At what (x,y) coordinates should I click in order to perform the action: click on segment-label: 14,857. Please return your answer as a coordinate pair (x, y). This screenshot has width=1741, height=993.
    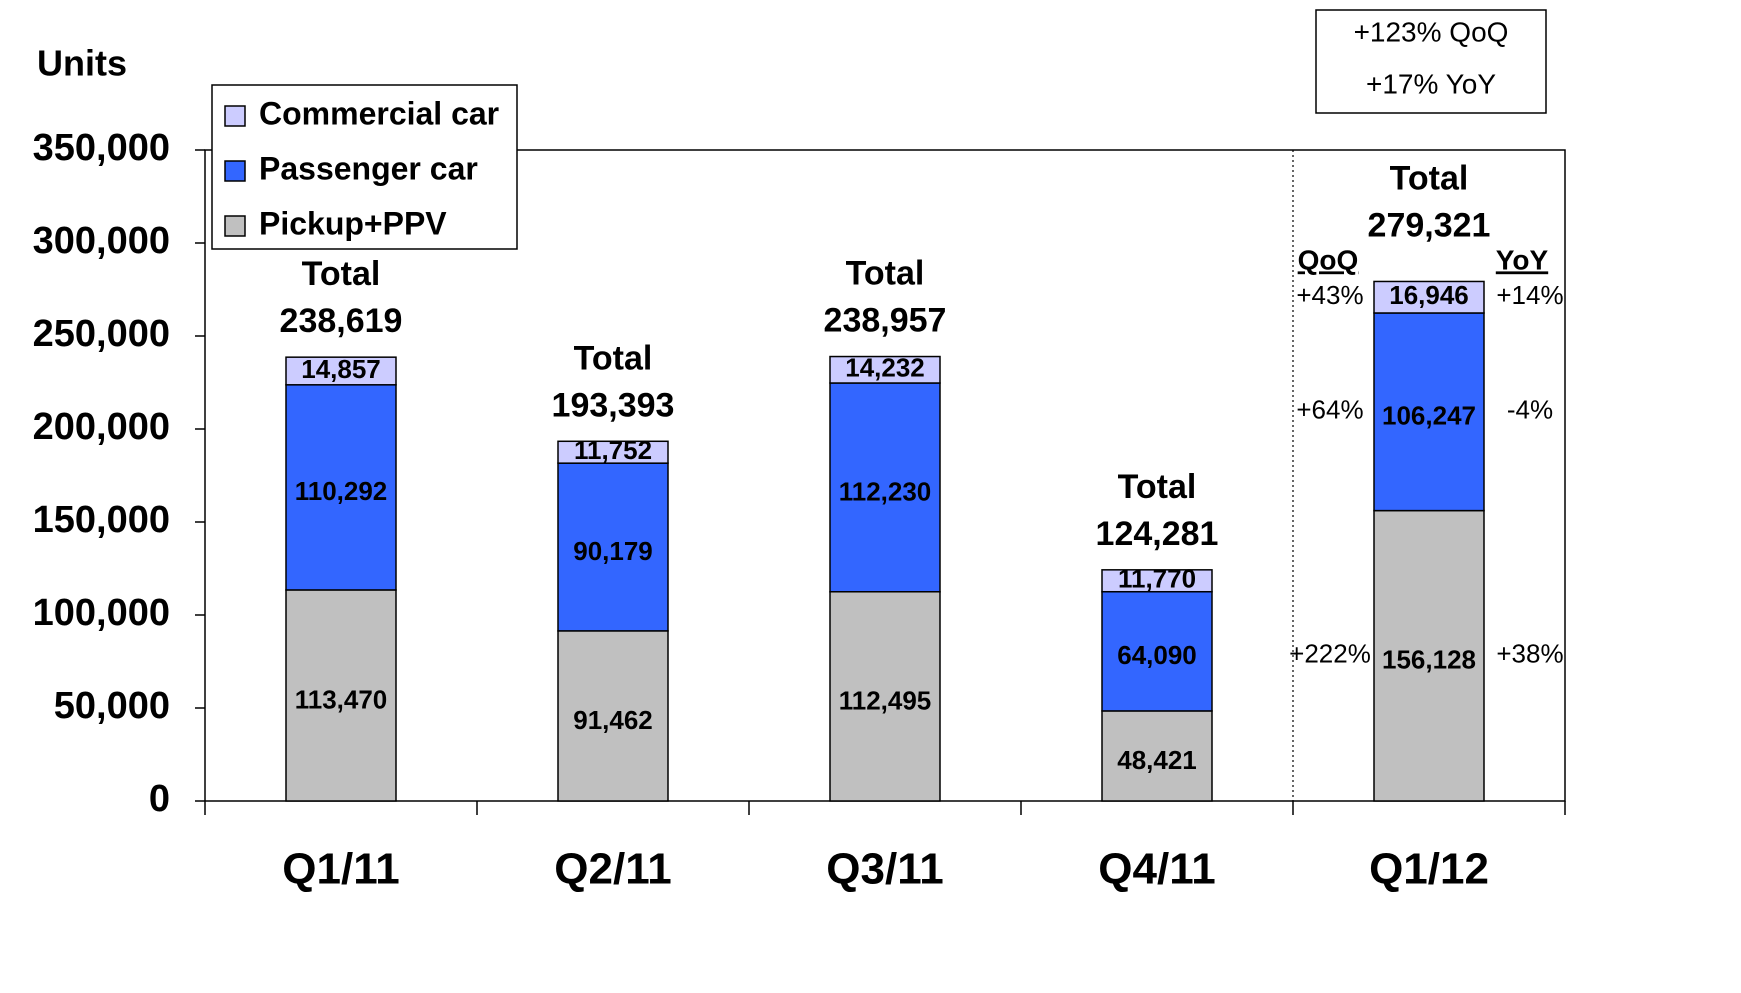
    Looking at the image, I should click on (341, 369).